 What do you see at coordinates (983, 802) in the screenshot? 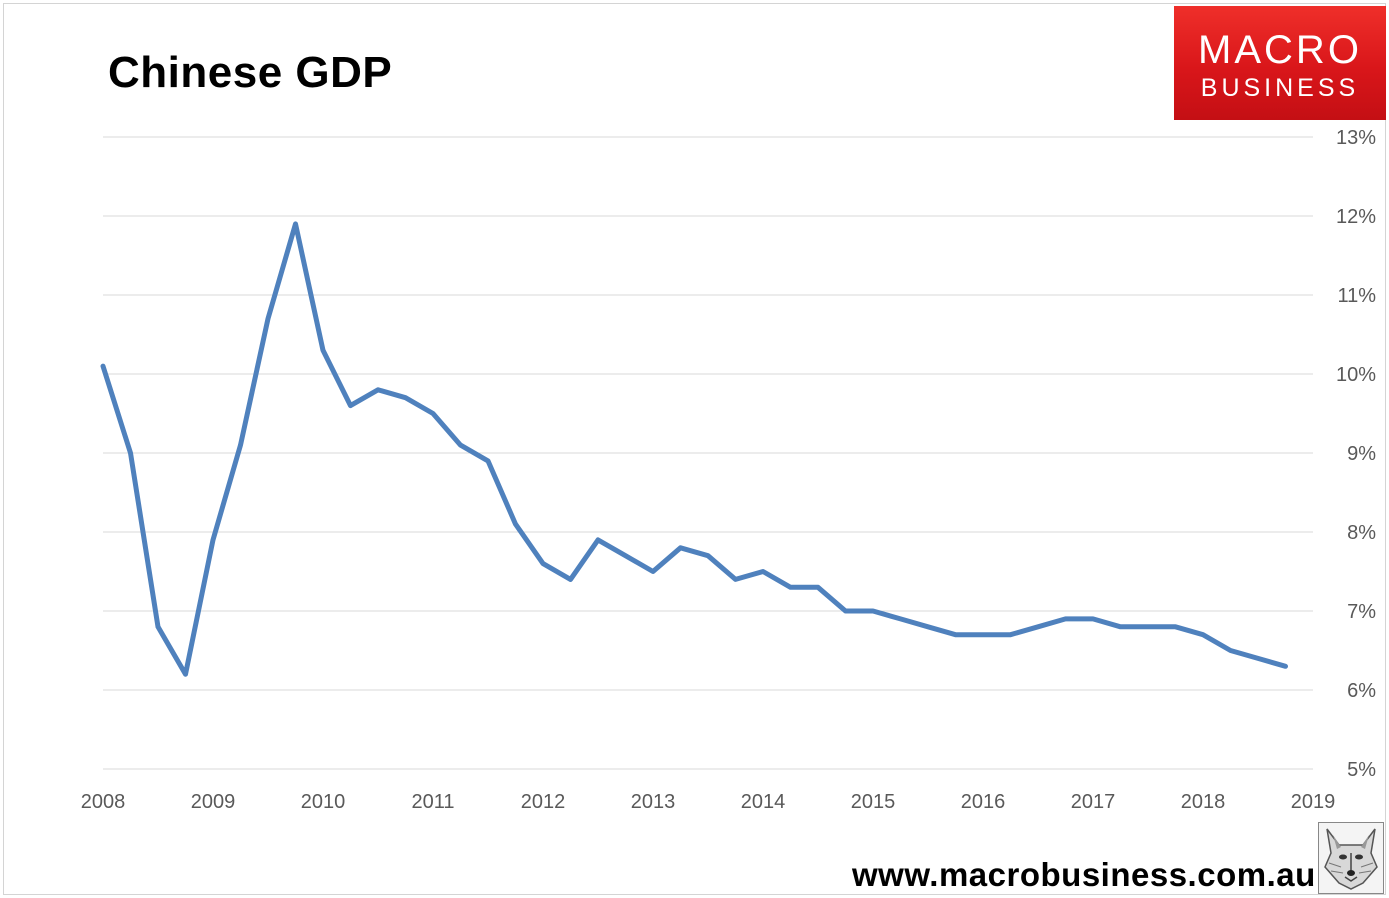
I see `x-tick-label: 2016` at bounding box center [983, 802].